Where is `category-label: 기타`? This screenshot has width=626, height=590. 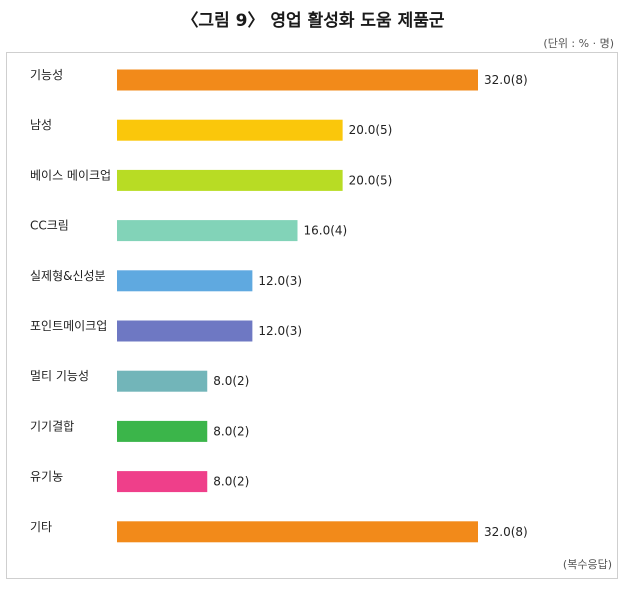
category-label: 기타 is located at coordinates (41, 527).